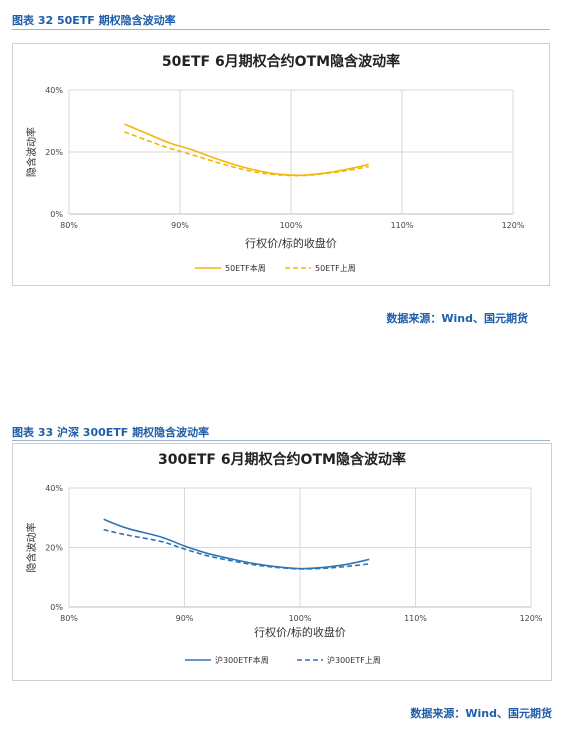 This screenshot has height=737, width=573. I want to click on figure-caption: 图表 32 50ETF 期权隐含波动率, so click(94, 20).